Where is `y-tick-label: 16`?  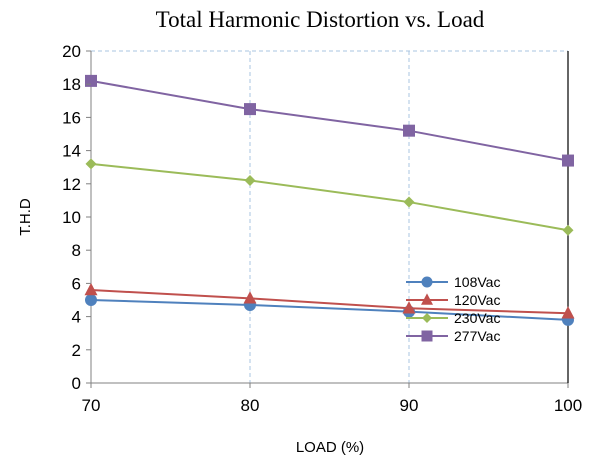
y-tick-label: 16 is located at coordinates (71, 117).